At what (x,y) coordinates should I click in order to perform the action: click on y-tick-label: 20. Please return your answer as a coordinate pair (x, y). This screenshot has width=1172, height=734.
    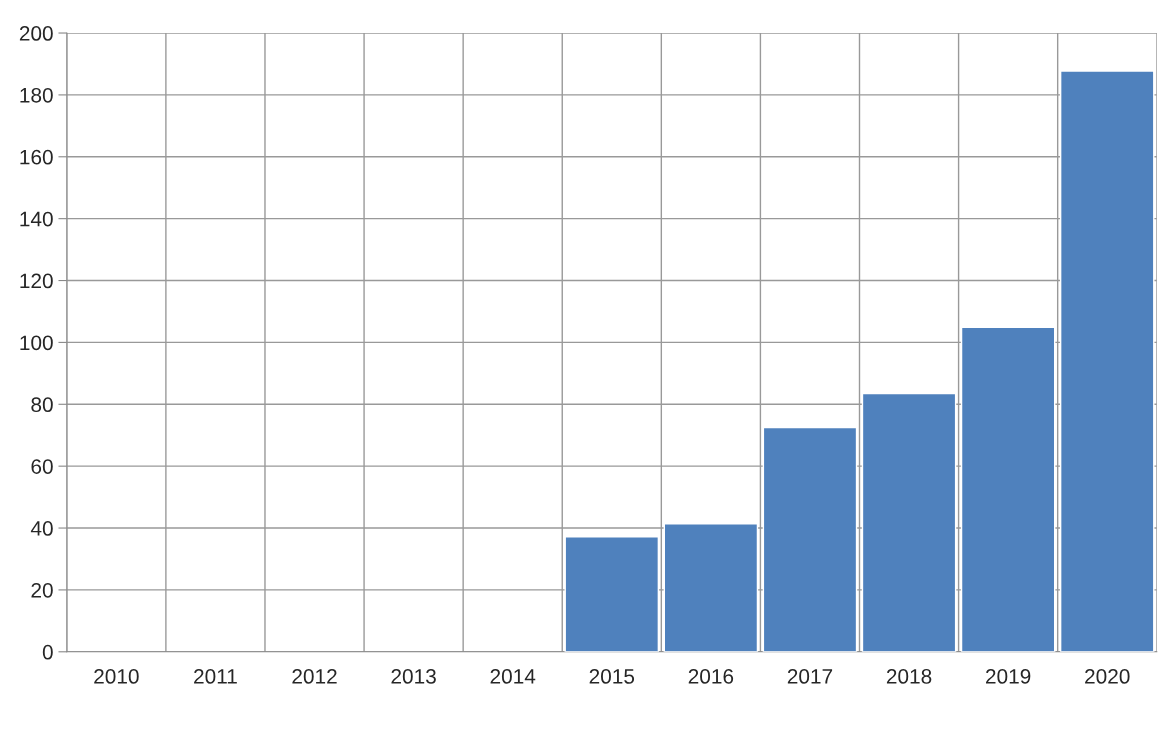
    Looking at the image, I should click on (42, 590).